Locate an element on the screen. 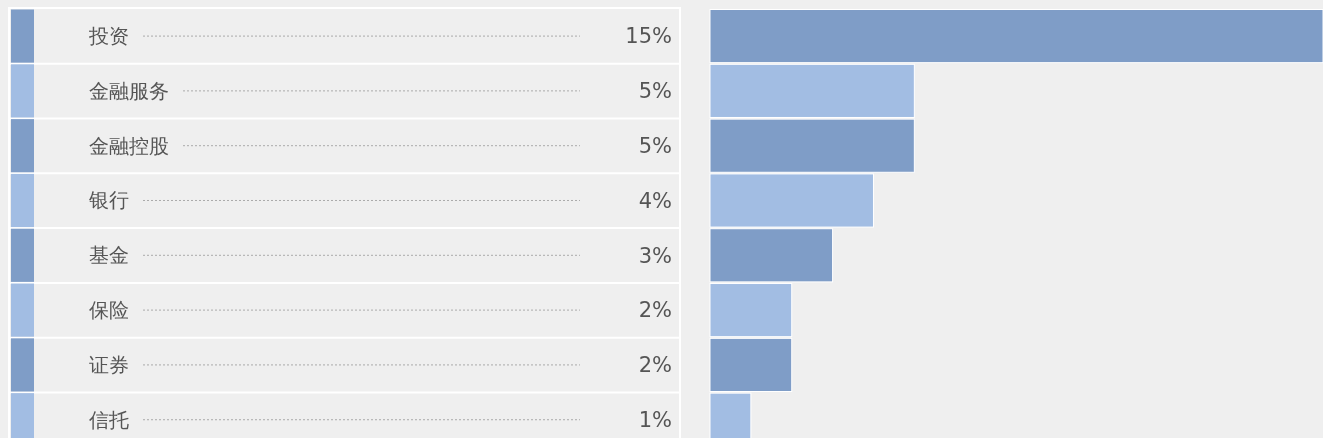 Image resolution: width=1323 pixels, height=438 pixels. y-tick-label: 金融服务 is located at coordinates (129, 90).